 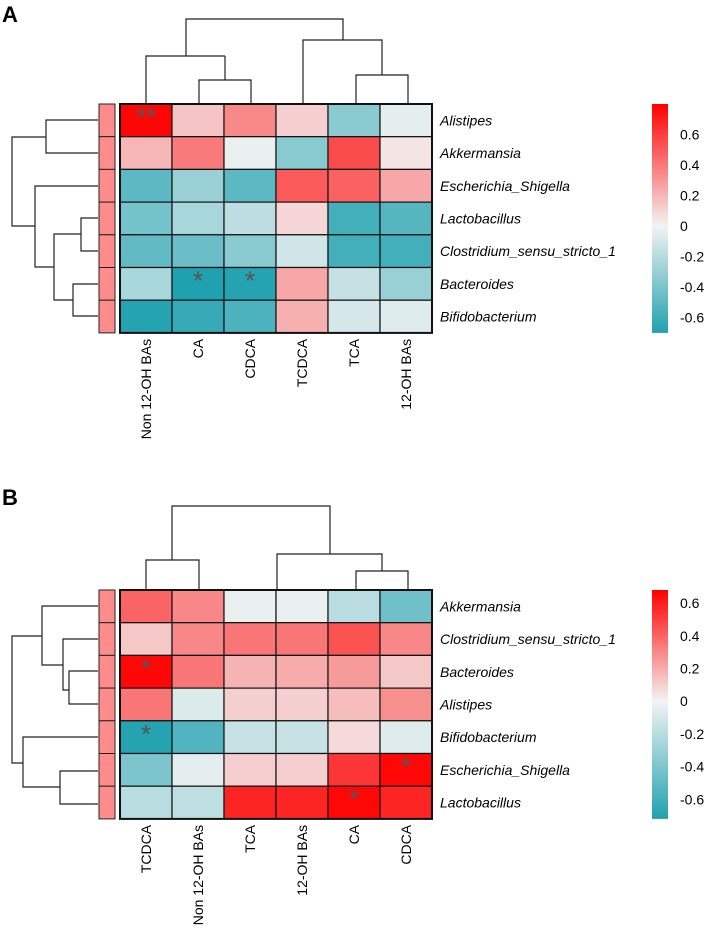 I want to click on column-label: 12-OH BAs, so click(x=406, y=374).